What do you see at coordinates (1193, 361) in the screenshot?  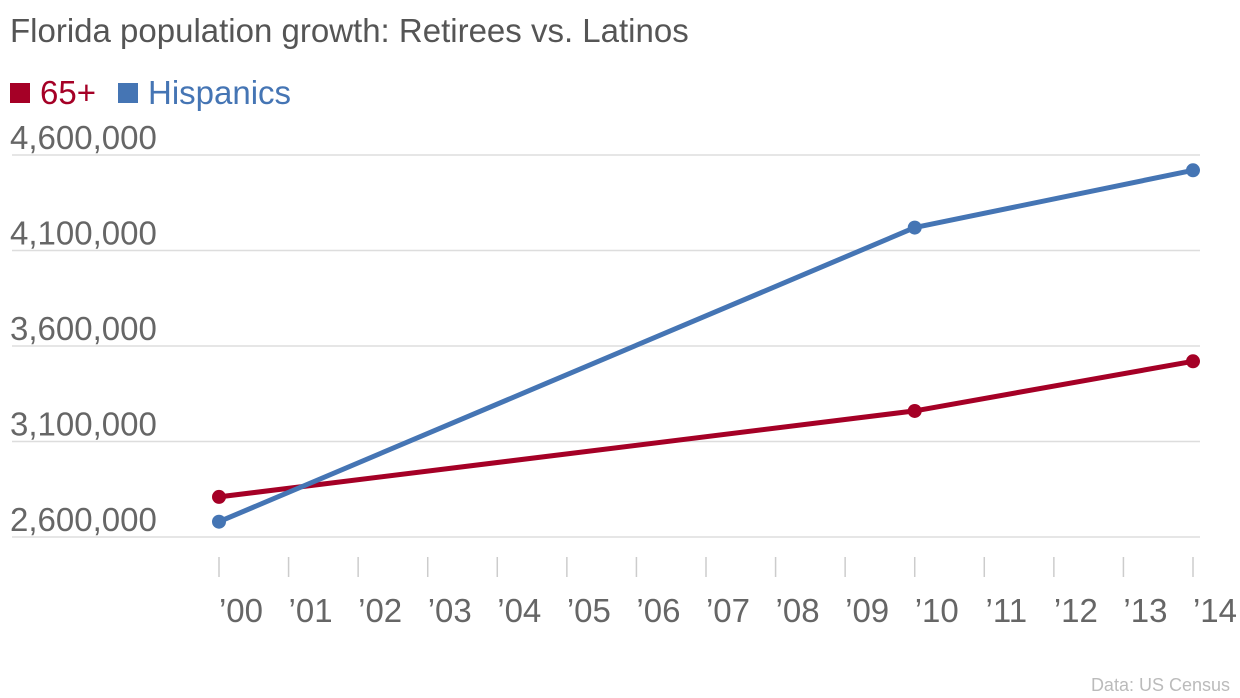 I see `data-point-65-2014` at bounding box center [1193, 361].